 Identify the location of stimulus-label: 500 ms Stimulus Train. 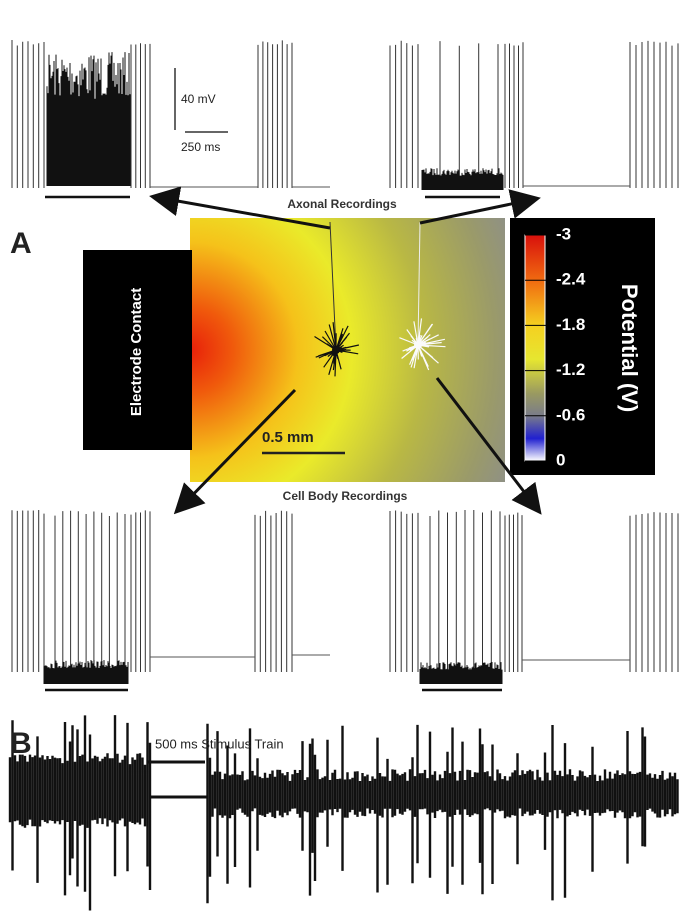
(219, 743).